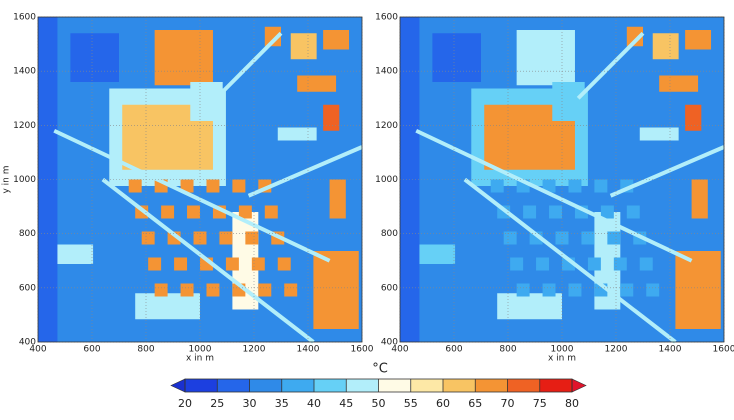  Describe the element at coordinates (399, 350) in the screenshot. I see `x-tick-label: 400` at that location.